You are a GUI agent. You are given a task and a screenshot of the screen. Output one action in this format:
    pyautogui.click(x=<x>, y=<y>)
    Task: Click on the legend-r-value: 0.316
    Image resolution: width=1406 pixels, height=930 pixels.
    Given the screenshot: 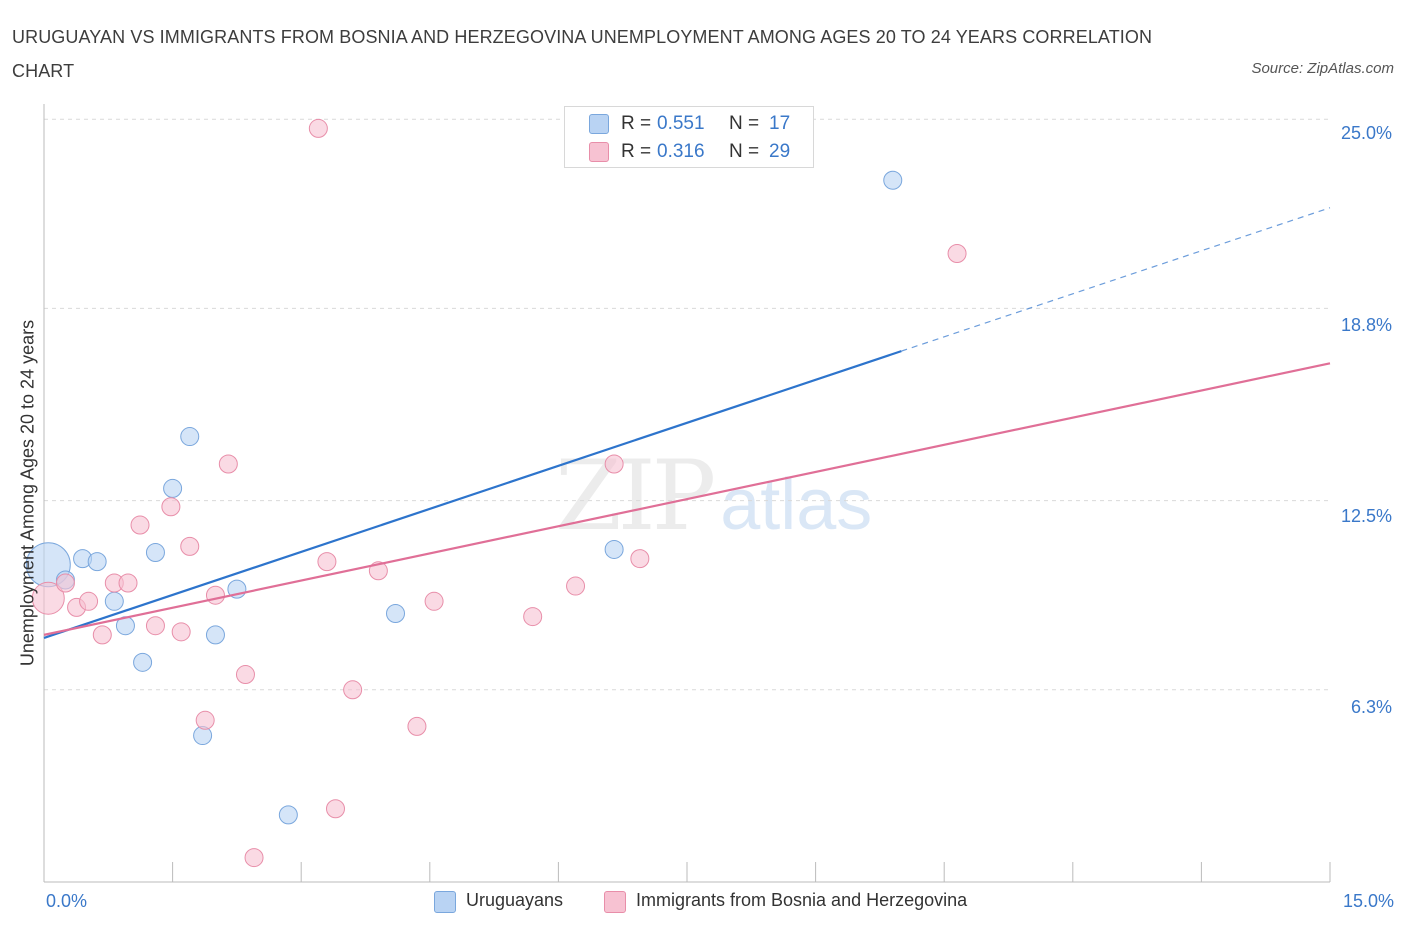 What is the action you would take?
    pyautogui.click(x=681, y=151)
    